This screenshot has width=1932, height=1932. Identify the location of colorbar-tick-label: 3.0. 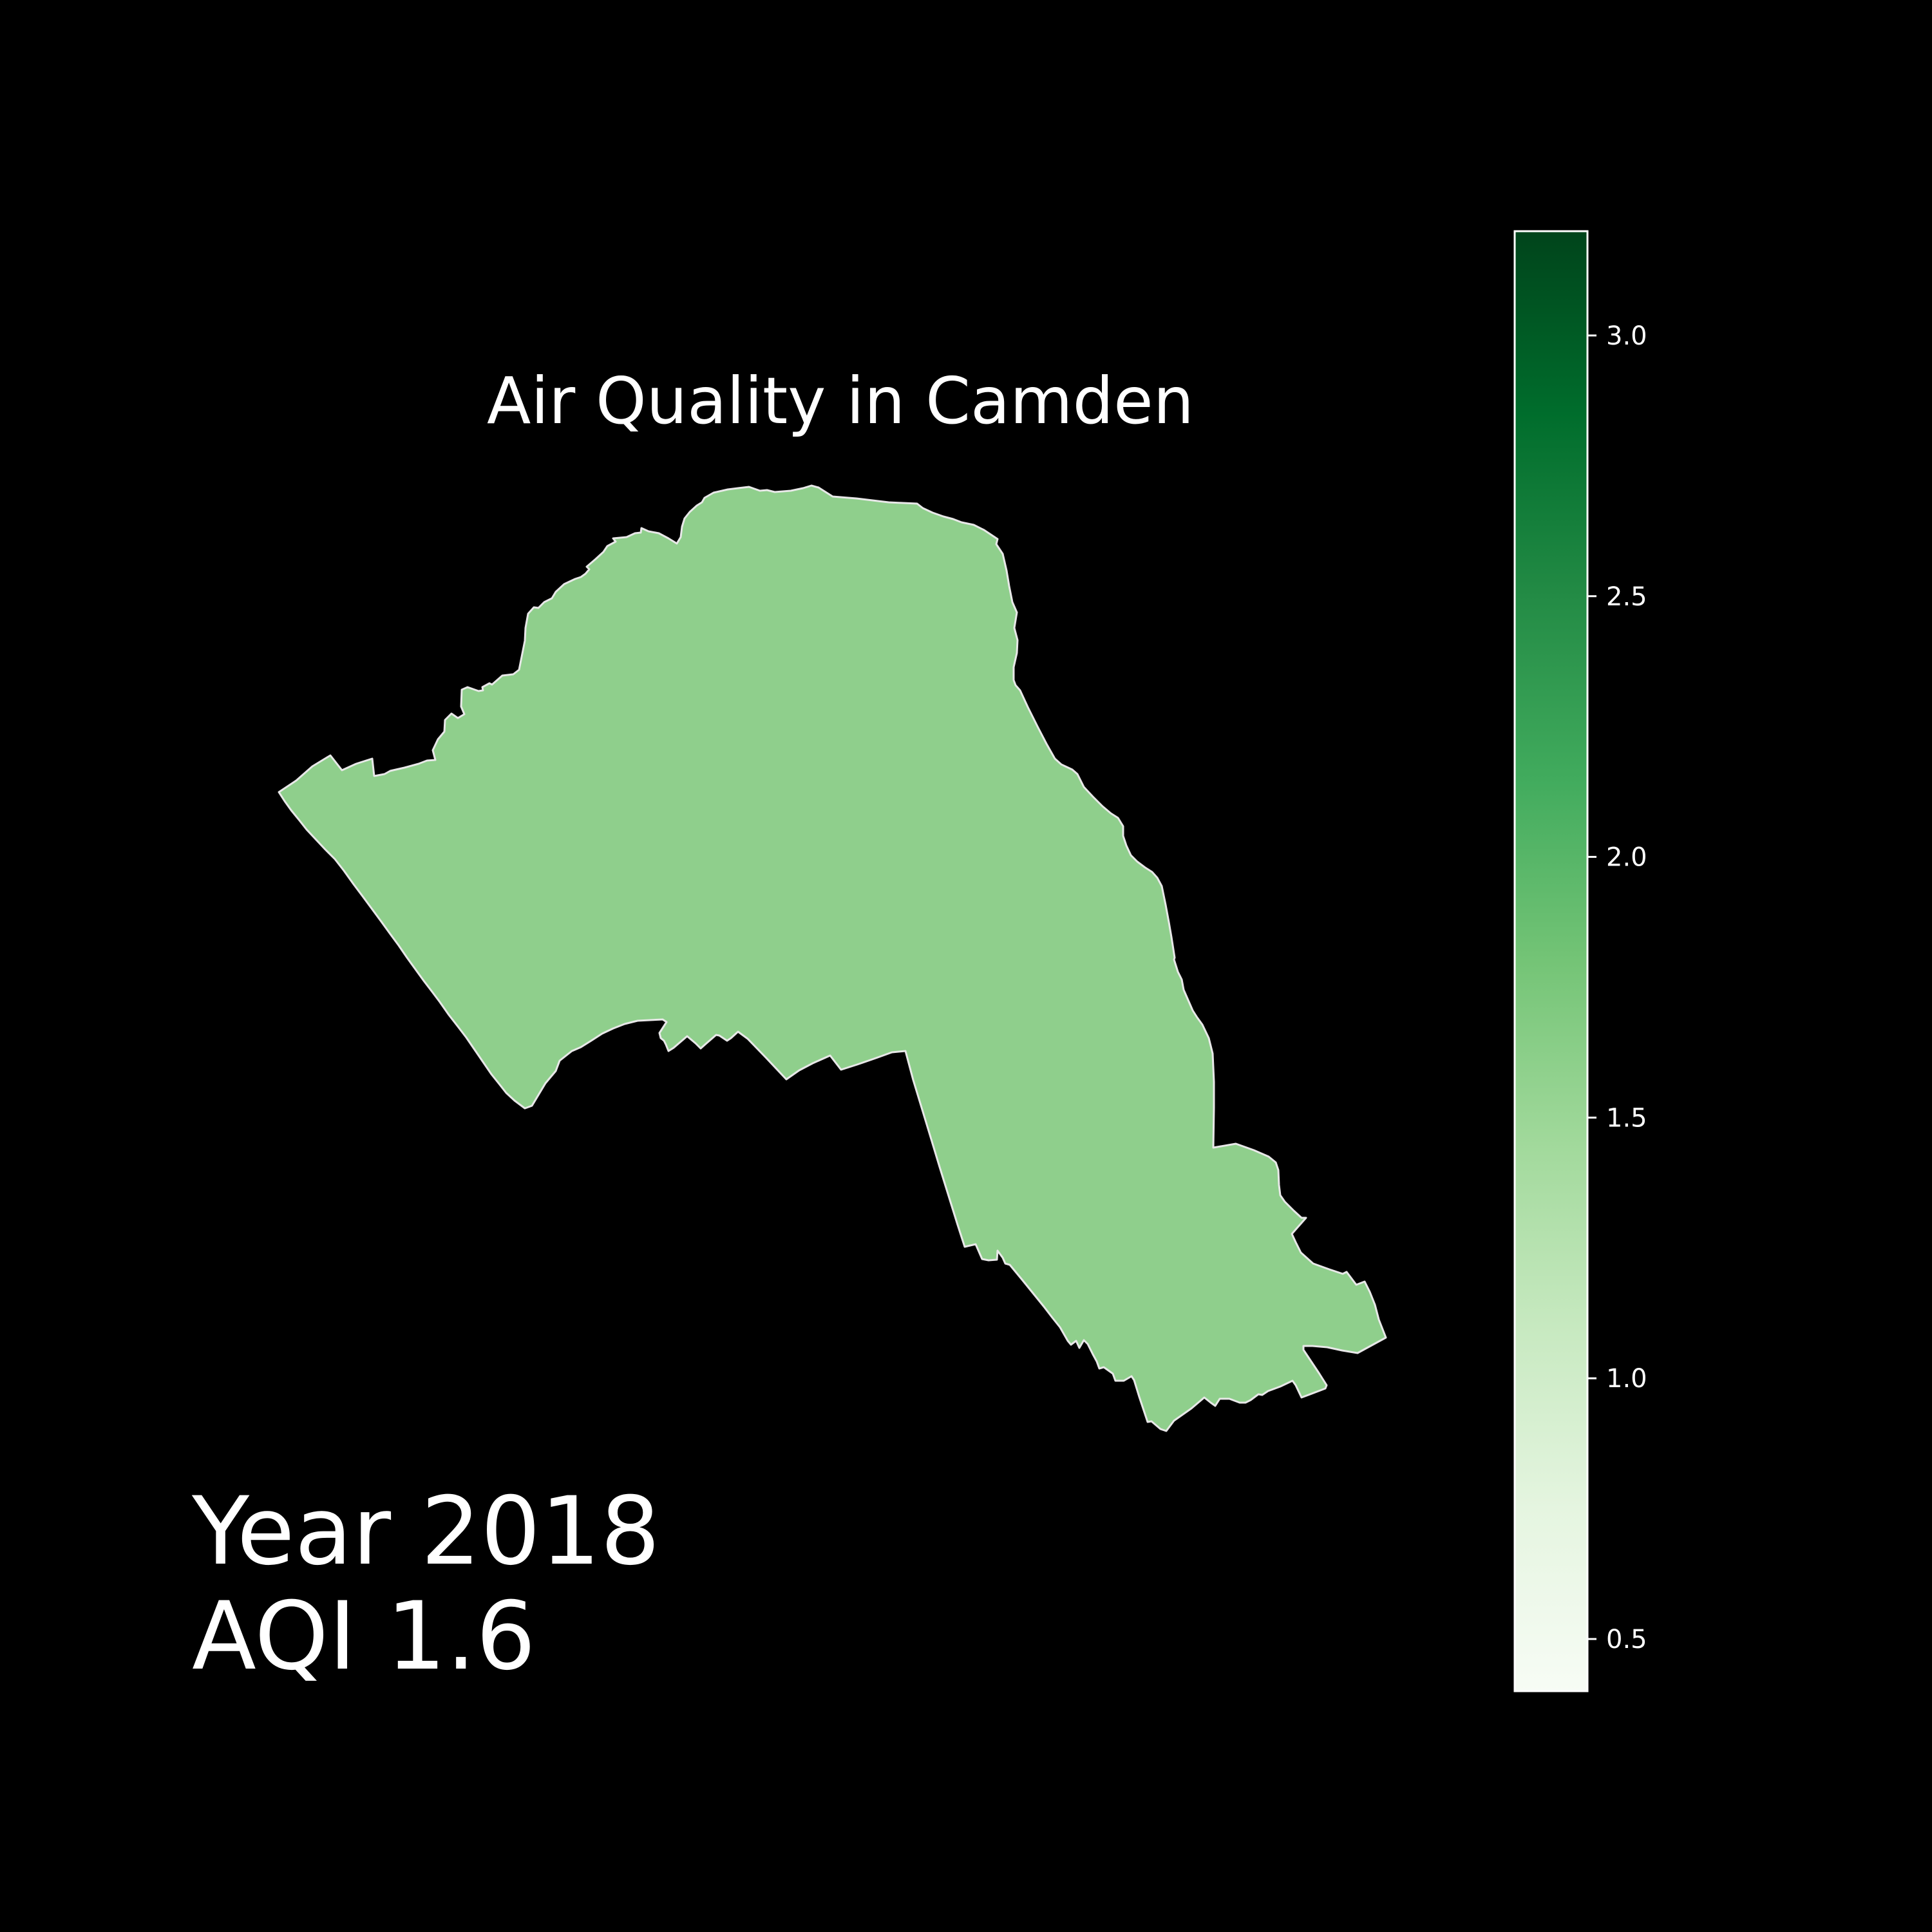
(1626, 336).